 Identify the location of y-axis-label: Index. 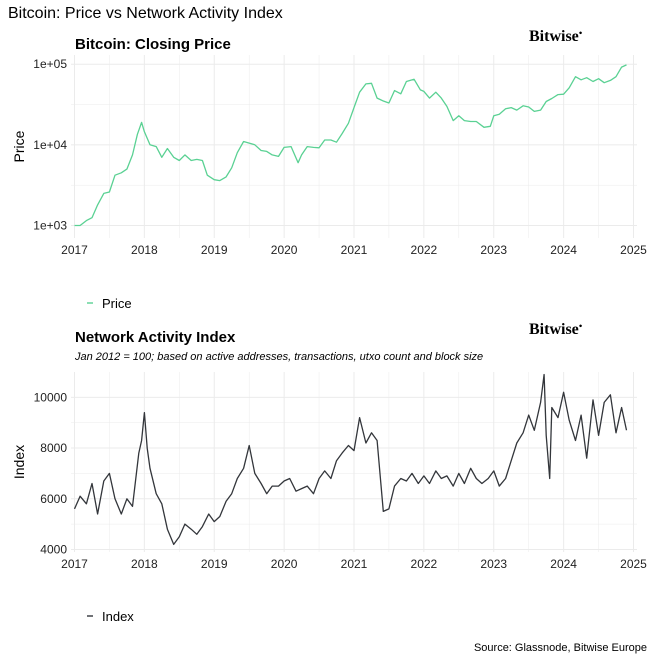
(19, 462).